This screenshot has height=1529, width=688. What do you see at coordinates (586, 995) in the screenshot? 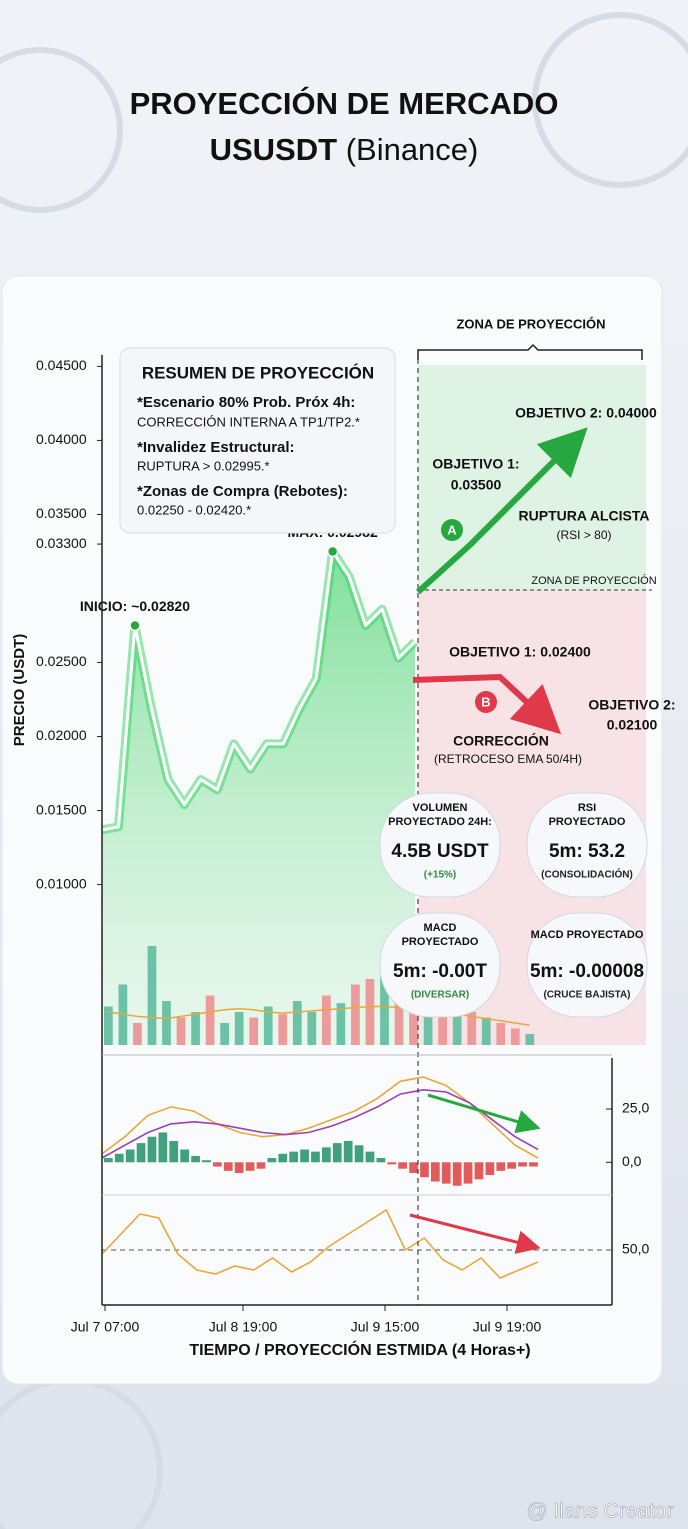
I see `stat-note: (CRUCE BAJISTA)` at bounding box center [586, 995].